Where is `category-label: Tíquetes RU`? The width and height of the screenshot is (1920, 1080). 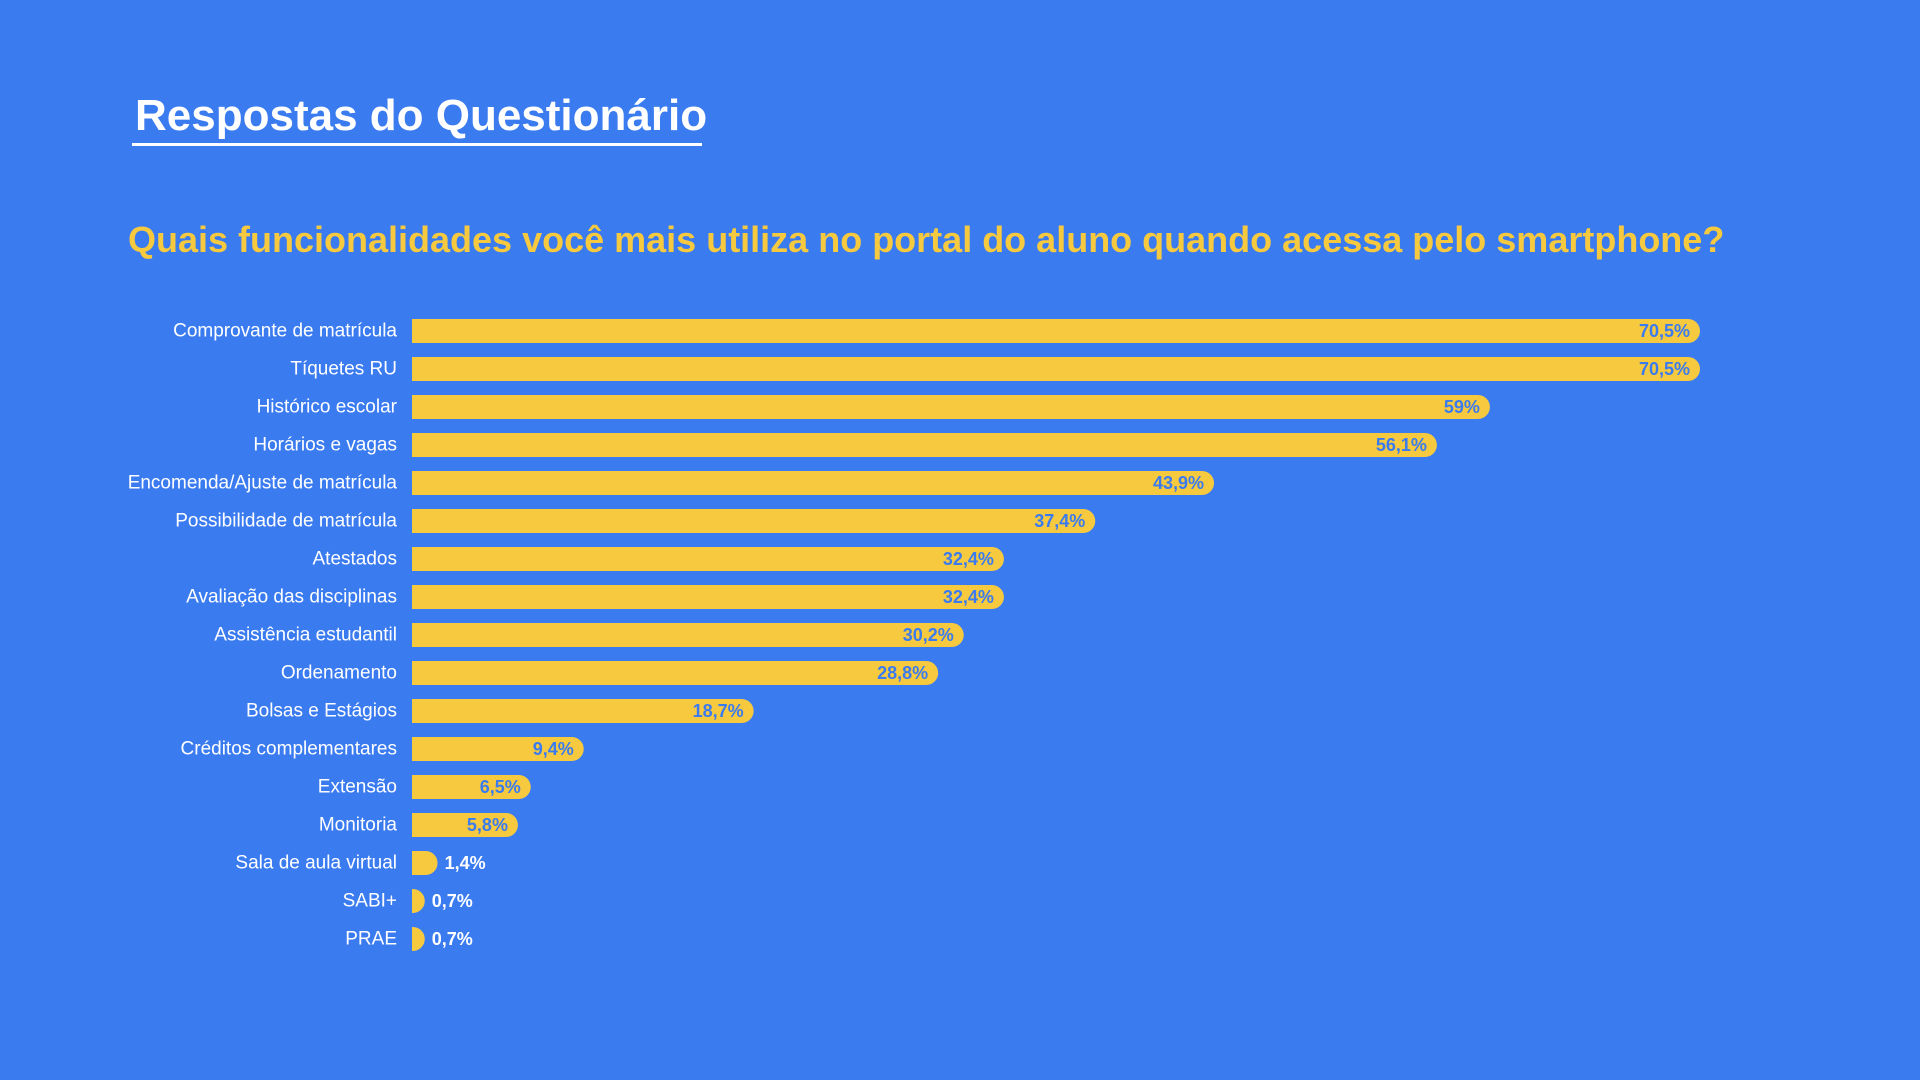
category-label: Tíquetes RU is located at coordinates (343, 369).